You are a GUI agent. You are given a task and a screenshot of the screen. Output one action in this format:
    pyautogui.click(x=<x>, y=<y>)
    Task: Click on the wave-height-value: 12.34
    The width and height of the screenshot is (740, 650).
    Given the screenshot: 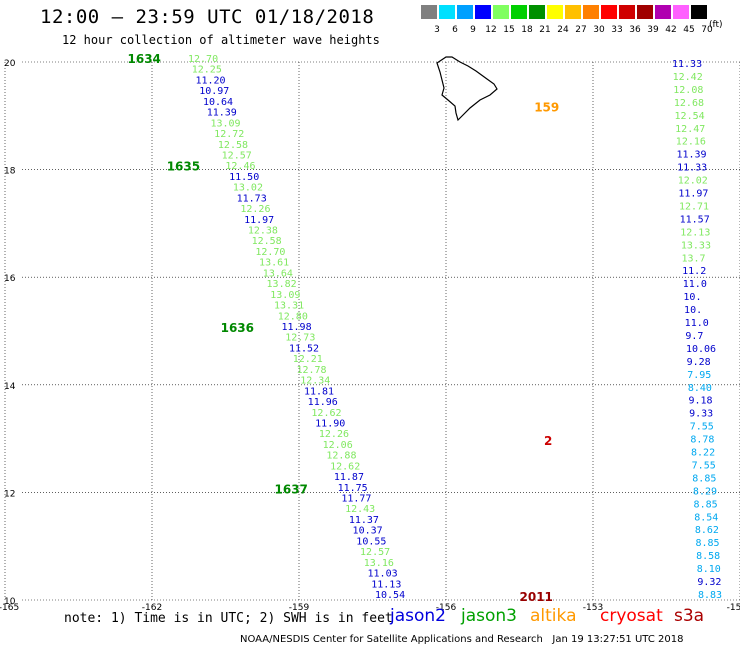 What is the action you would take?
    pyautogui.click(x=315, y=381)
    